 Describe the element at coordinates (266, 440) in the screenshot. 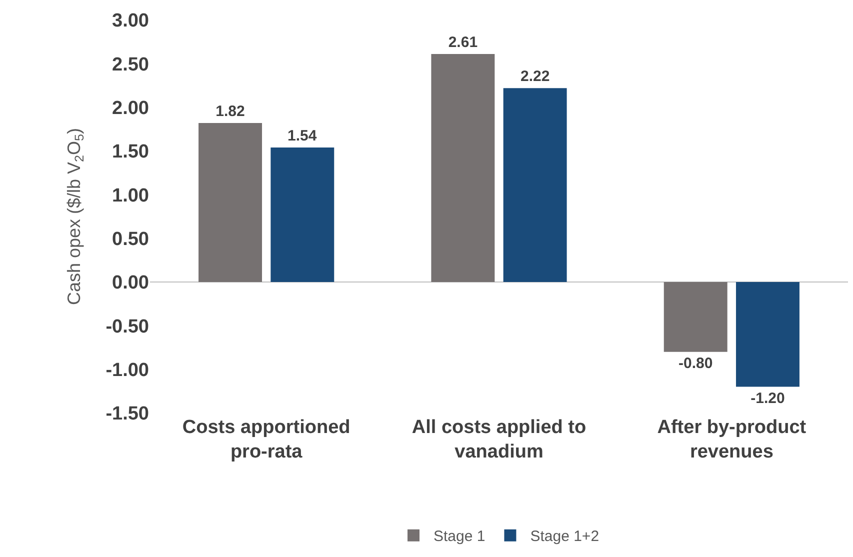

I see `x-tick-label: Costs apportioned pro-rata` at that location.